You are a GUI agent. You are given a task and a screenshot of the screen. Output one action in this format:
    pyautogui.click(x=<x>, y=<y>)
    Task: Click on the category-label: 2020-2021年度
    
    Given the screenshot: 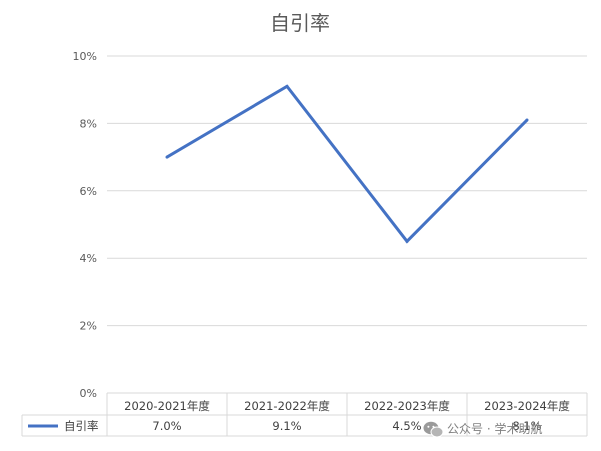 What is the action you would take?
    pyautogui.click(x=167, y=406)
    